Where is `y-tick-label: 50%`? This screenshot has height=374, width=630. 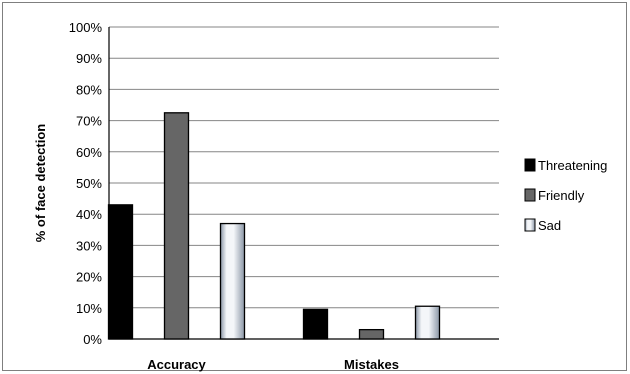
y-tick-label: 50% is located at coordinates (89, 183).